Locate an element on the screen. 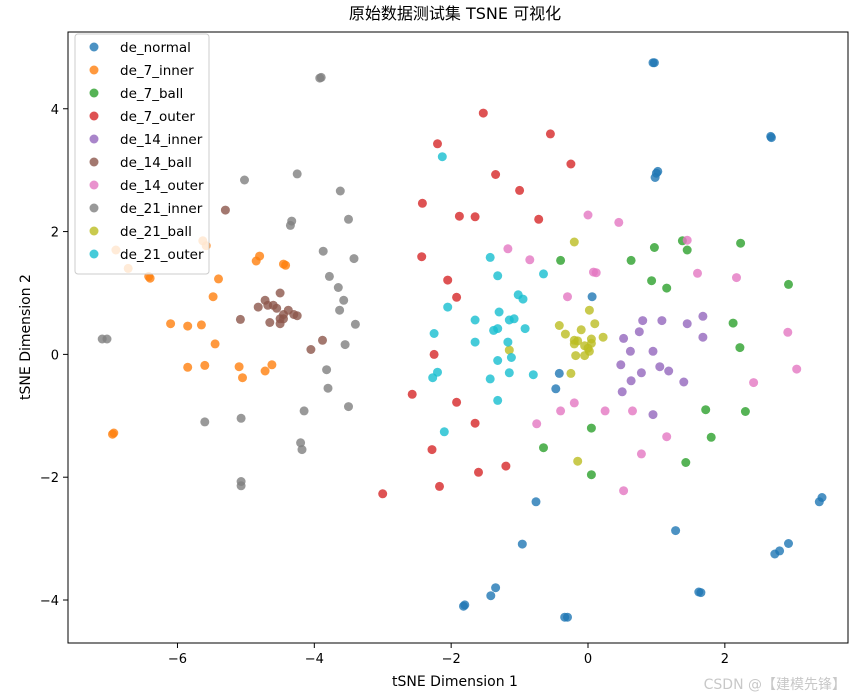 This screenshot has width=856, height=698. legend-marker-de_14_outer is located at coordinates (94, 185).